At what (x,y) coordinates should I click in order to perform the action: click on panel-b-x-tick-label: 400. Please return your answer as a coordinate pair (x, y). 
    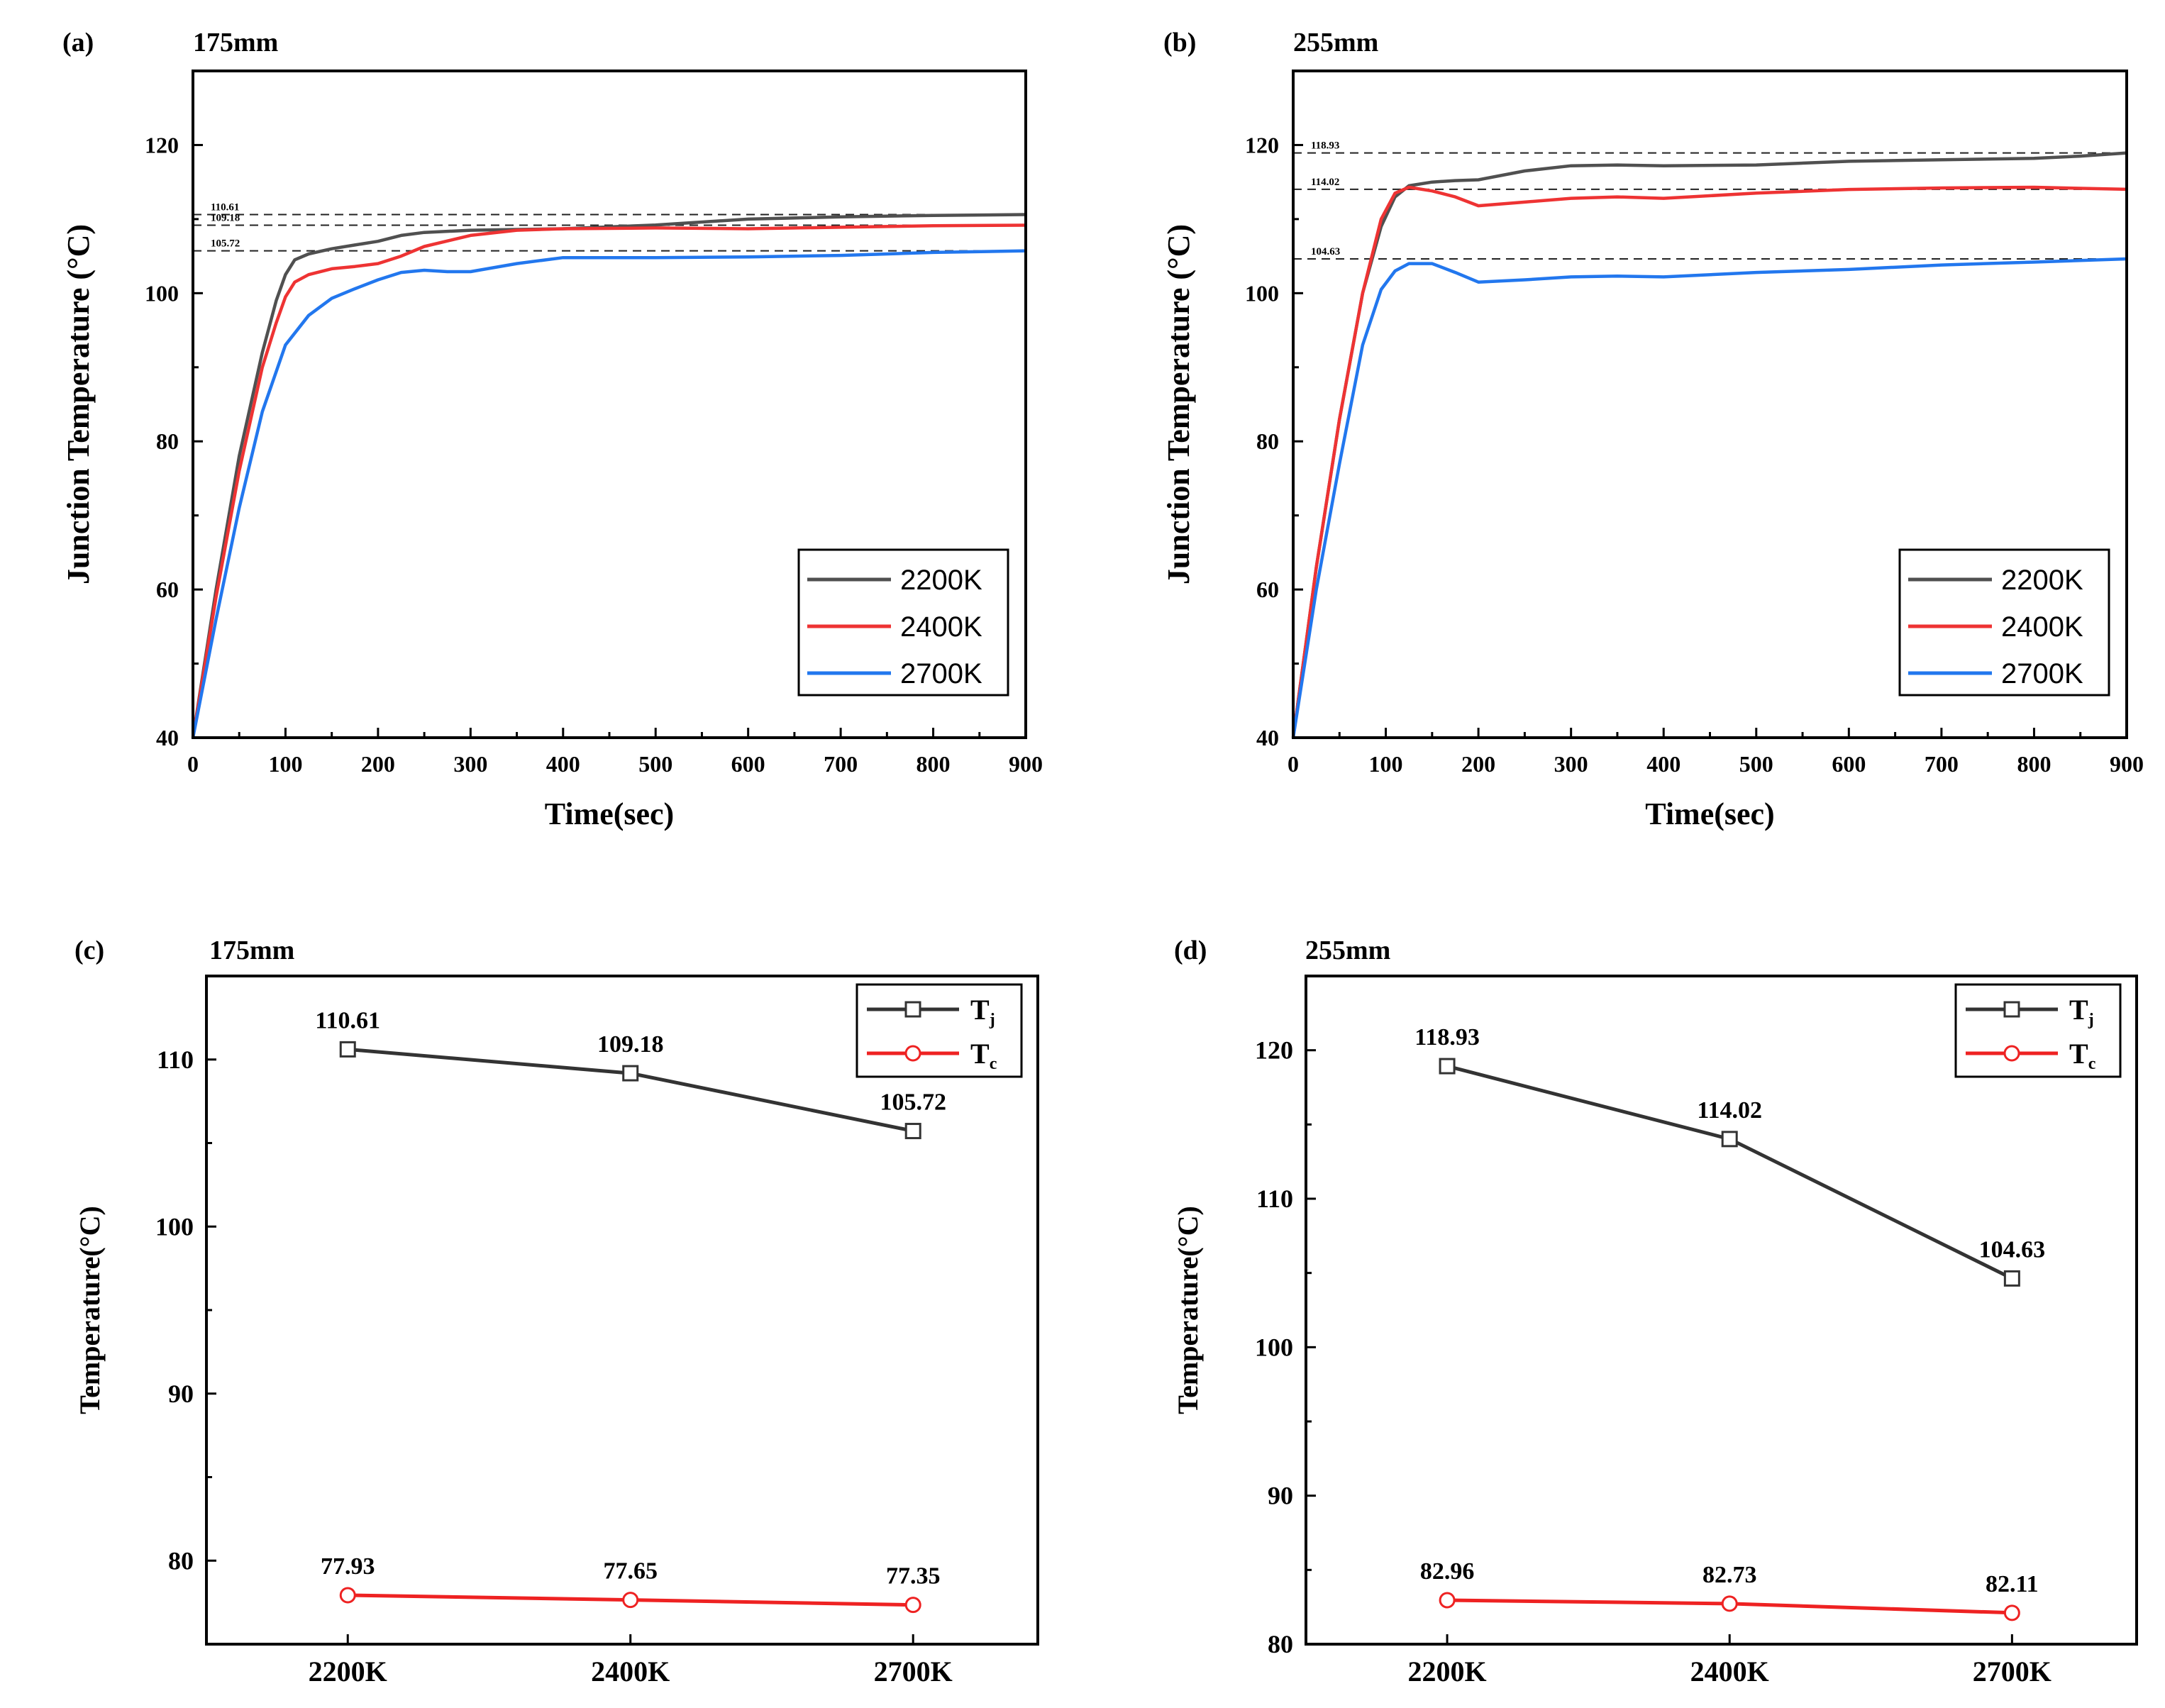
    Looking at the image, I should click on (1663, 764).